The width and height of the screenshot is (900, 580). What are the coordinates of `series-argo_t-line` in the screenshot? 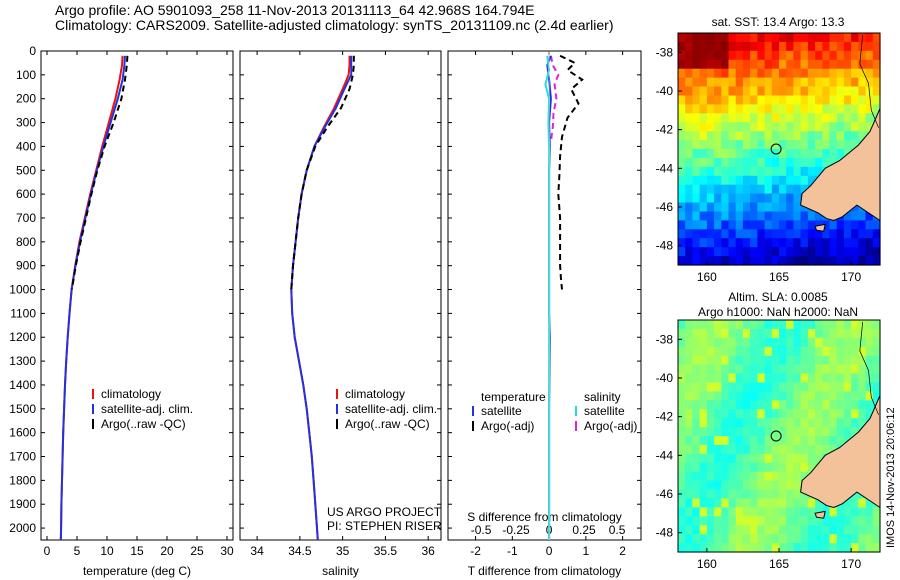 It's located at (570, 172).